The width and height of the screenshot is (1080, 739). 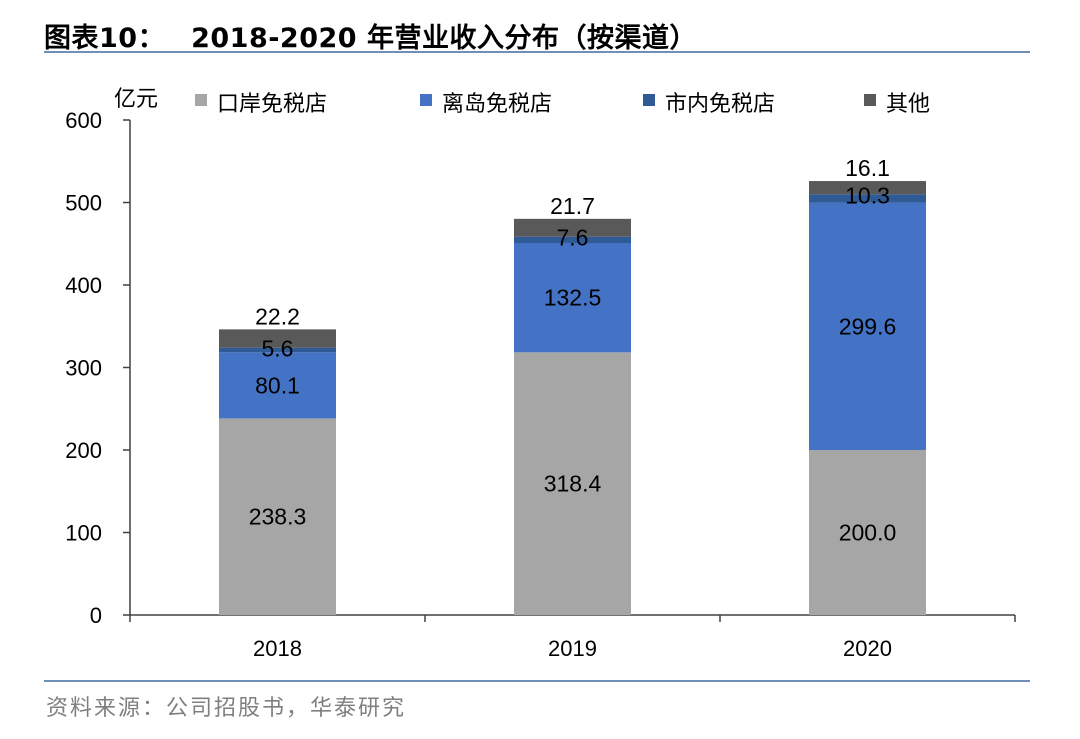 I want to click on data-label: 5.6, so click(x=278, y=349).